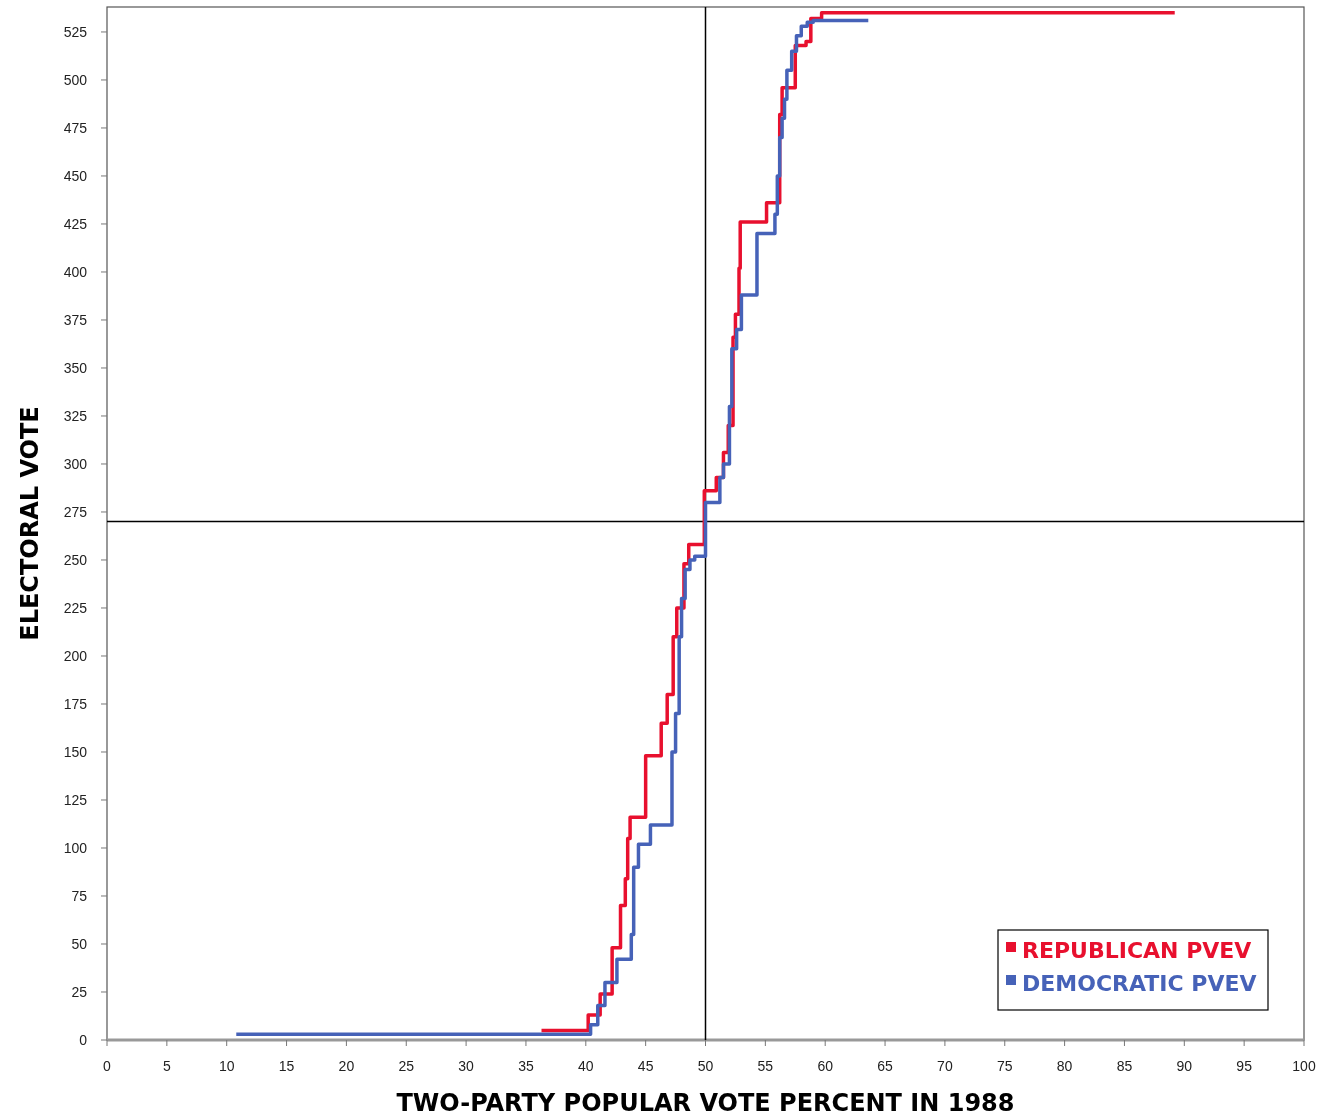 Image resolution: width=1321 pixels, height=1115 pixels. Describe the element at coordinates (705, 1066) in the screenshot. I see `x-tick-label: 50` at that location.